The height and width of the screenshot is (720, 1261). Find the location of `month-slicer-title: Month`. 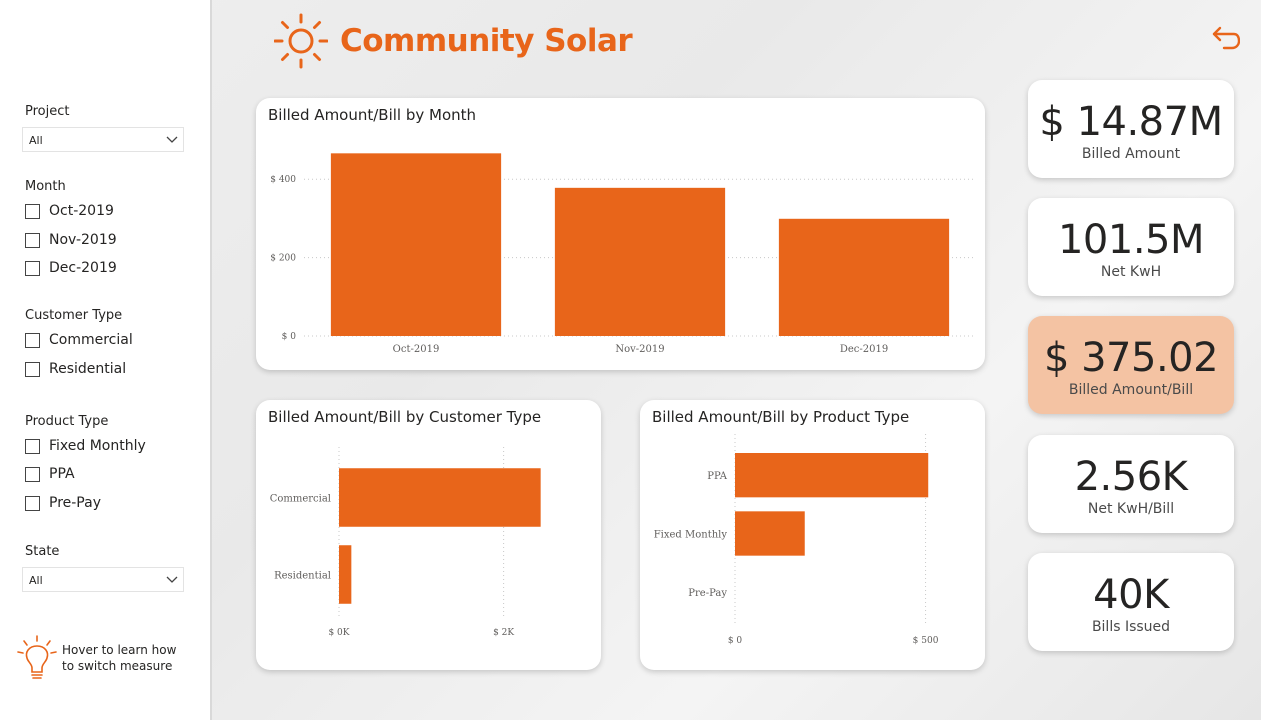

month-slicer-title: Month is located at coordinates (45, 186).